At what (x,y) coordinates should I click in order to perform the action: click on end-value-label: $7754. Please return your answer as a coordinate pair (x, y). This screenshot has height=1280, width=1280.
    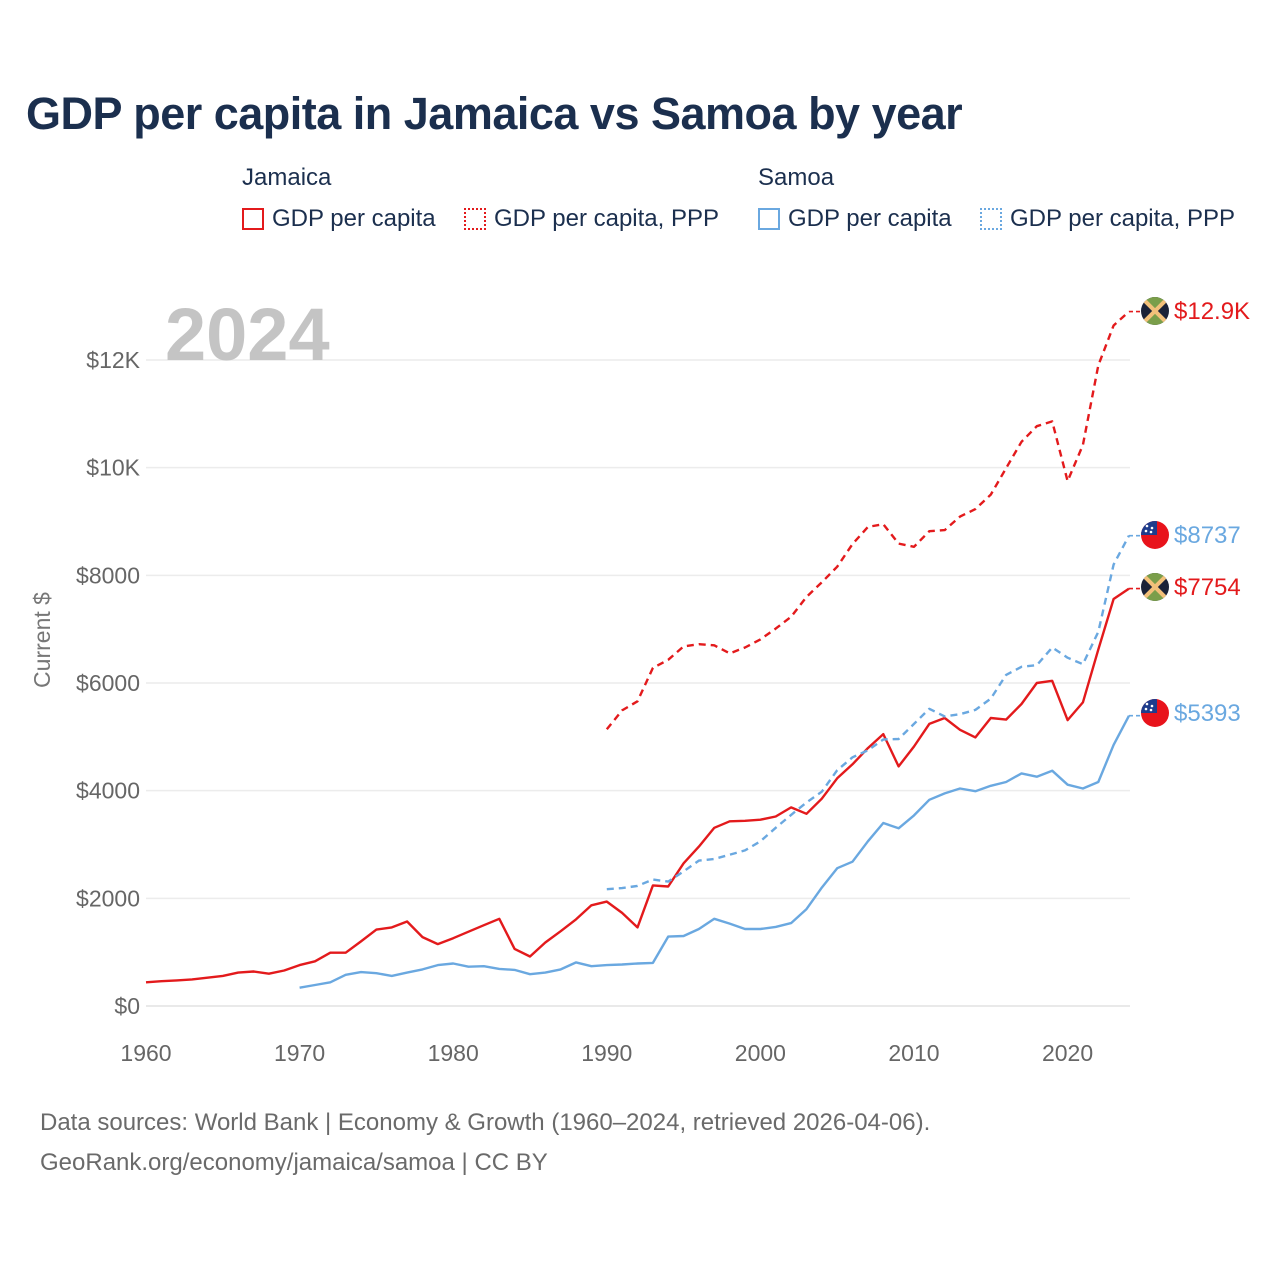
    Looking at the image, I should click on (1207, 587).